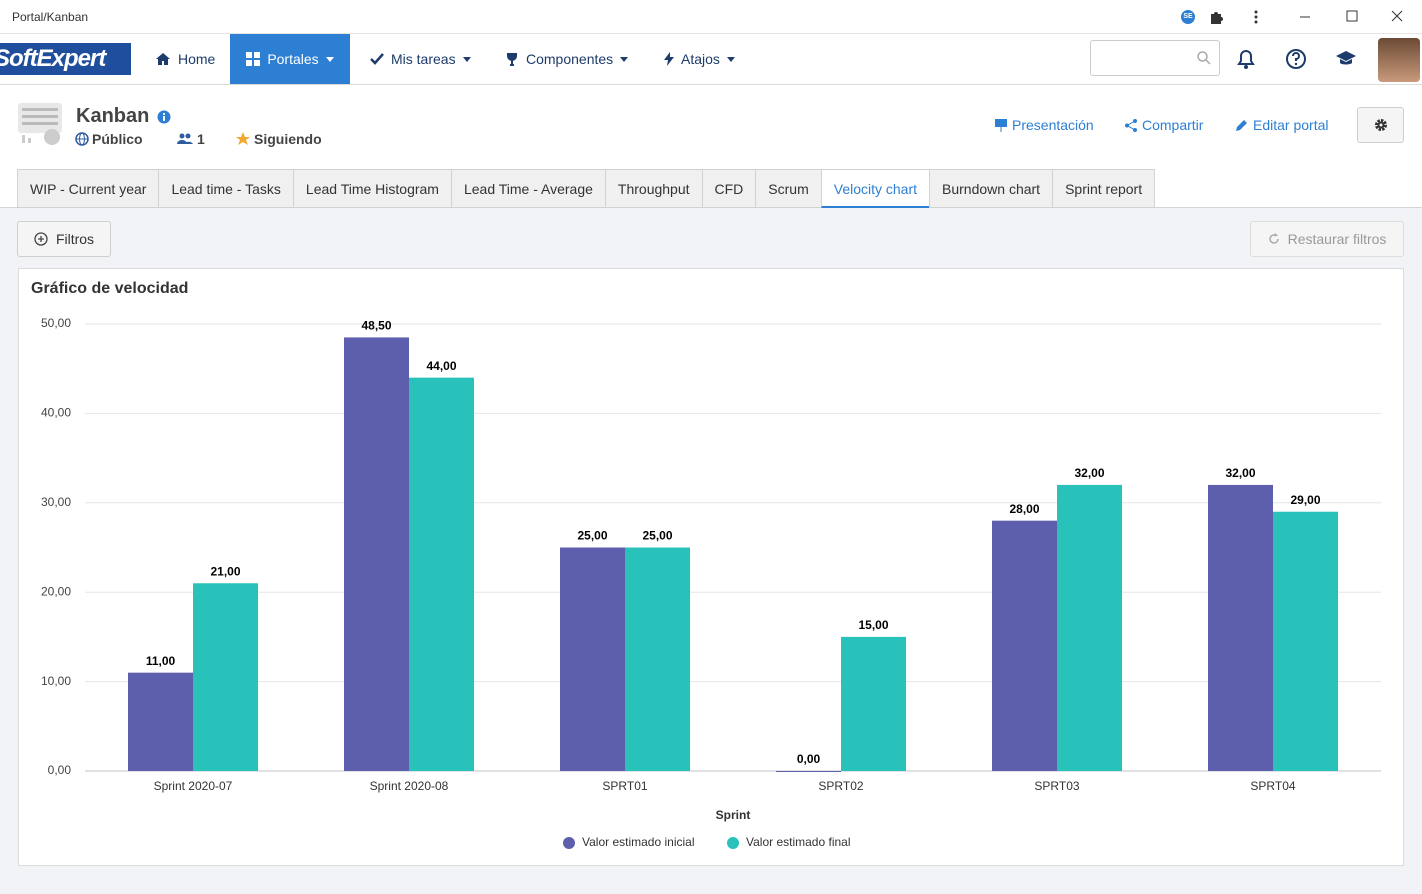 This screenshot has width=1422, height=894. I want to click on tab: Throughput, so click(653, 188).